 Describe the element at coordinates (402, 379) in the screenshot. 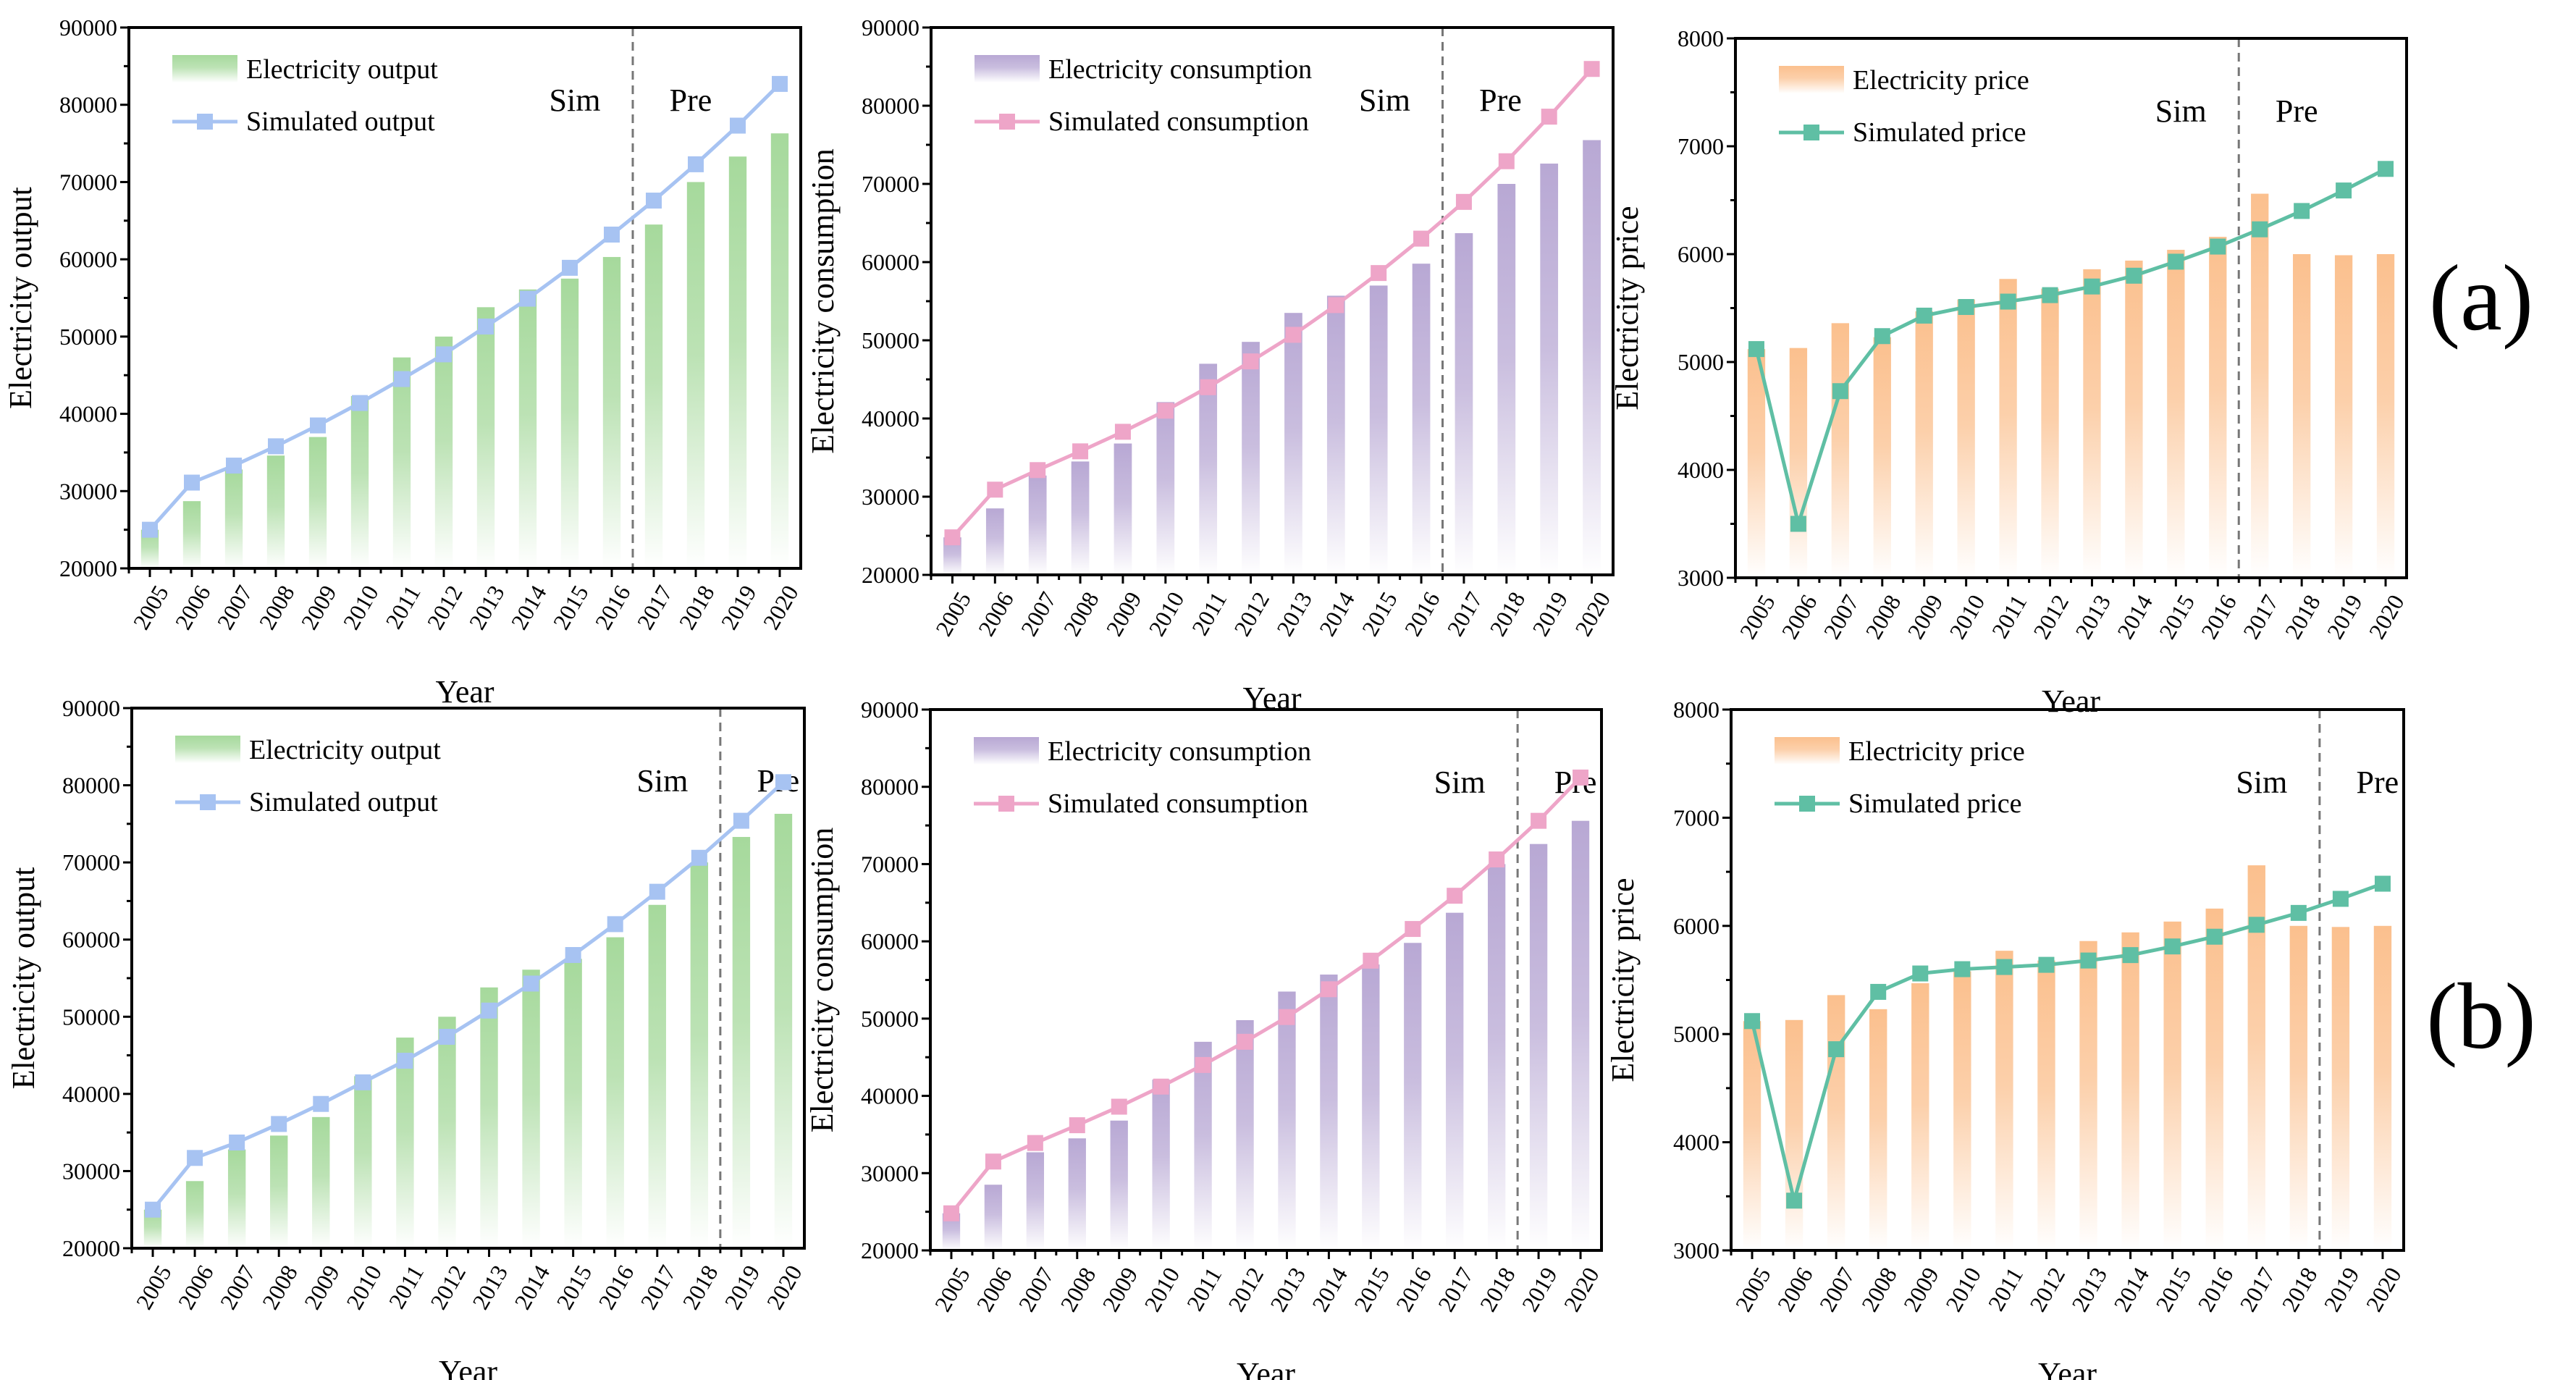

I see `marker-2011` at that location.